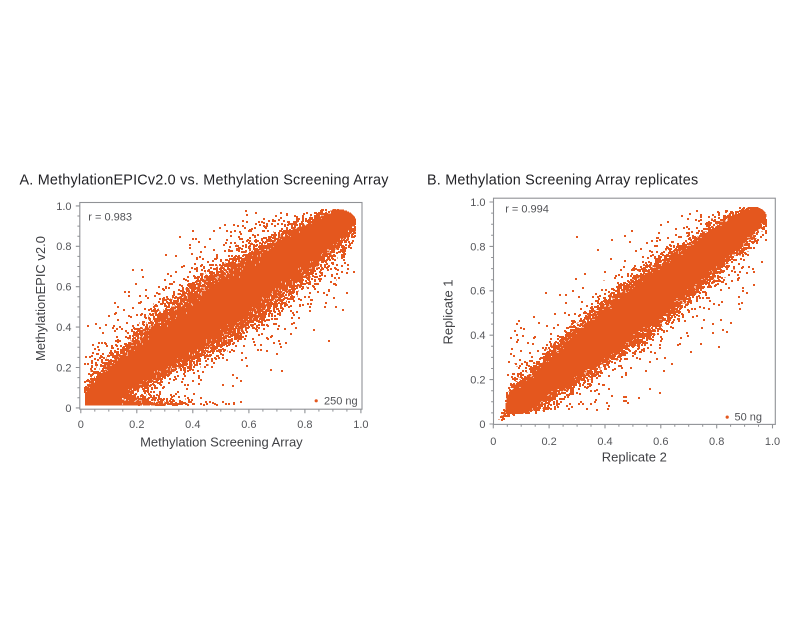 The height and width of the screenshot is (640, 800). Describe the element at coordinates (221, 442) in the screenshot. I see `svg-text: Methylation Screening Array` at that location.